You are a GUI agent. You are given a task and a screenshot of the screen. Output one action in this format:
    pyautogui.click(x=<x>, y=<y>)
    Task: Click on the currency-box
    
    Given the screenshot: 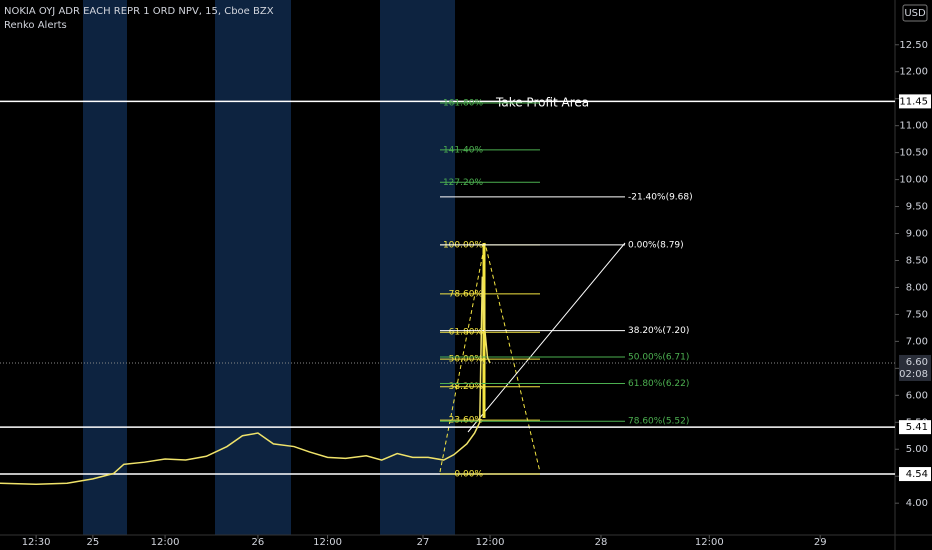 What is the action you would take?
    pyautogui.click(x=915, y=13)
    